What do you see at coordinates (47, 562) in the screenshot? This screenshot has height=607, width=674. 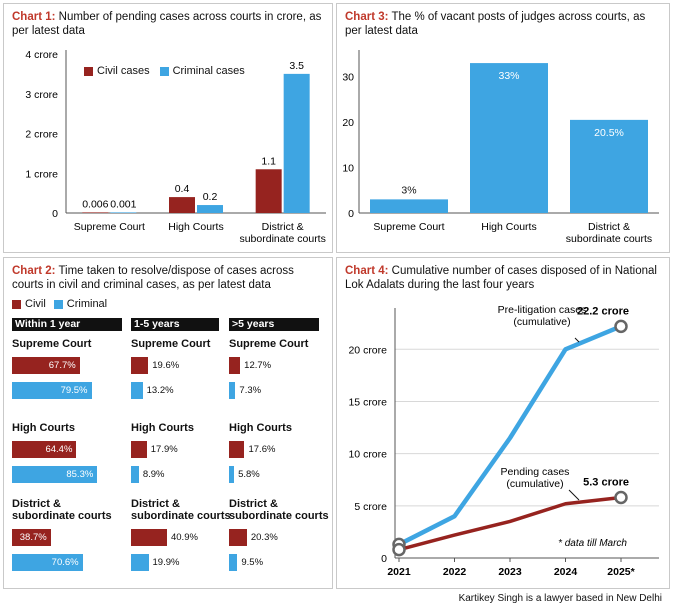 I see `bar-criminal-within-1-year-district-subordinate-courts: 70.6%` at bounding box center [47, 562].